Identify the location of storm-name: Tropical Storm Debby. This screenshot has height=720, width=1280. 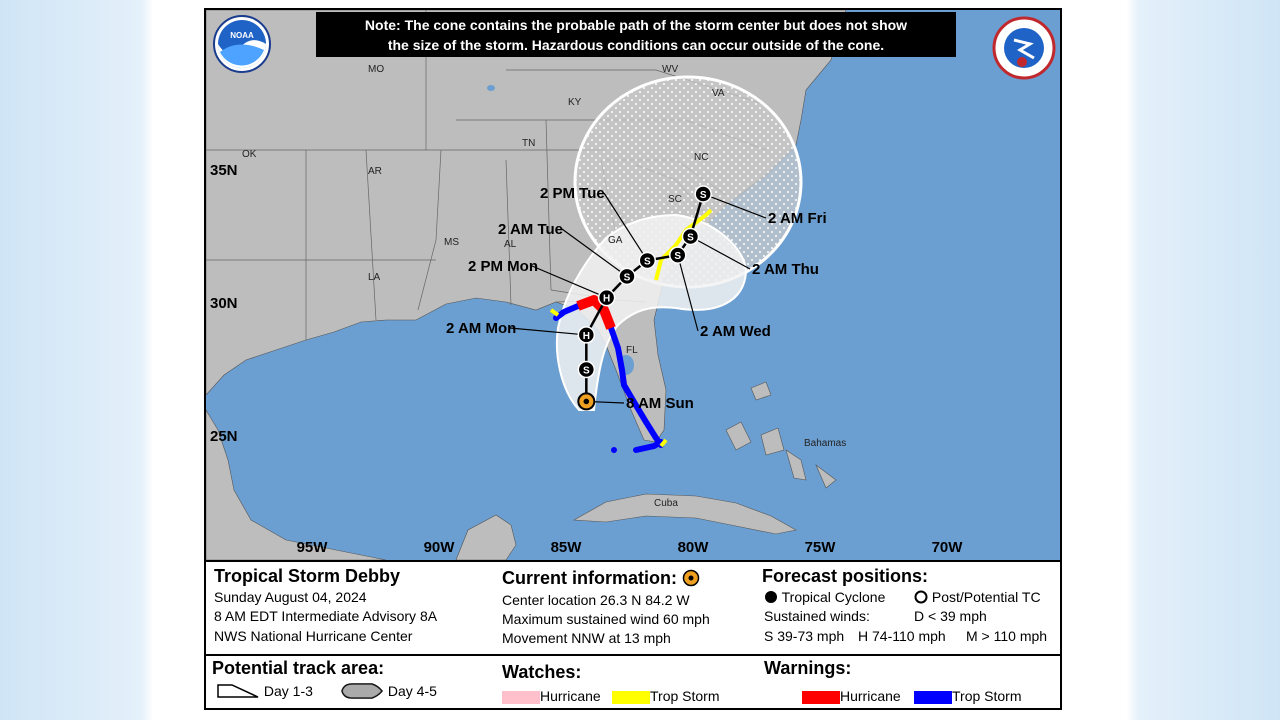
(307, 576).